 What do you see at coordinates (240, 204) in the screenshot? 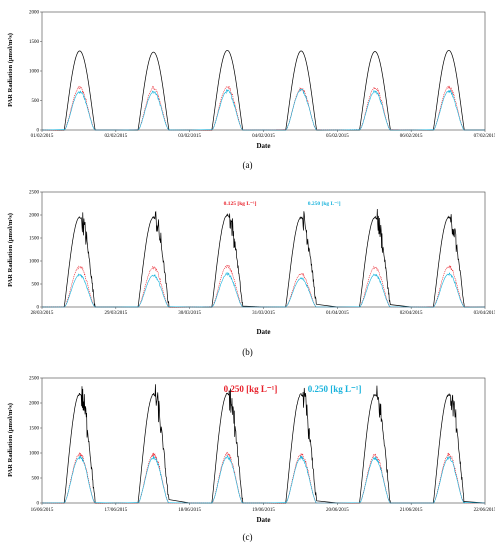
I see `legend-entry-red: 0.125 [kg L⁻¹]` at bounding box center [240, 204].